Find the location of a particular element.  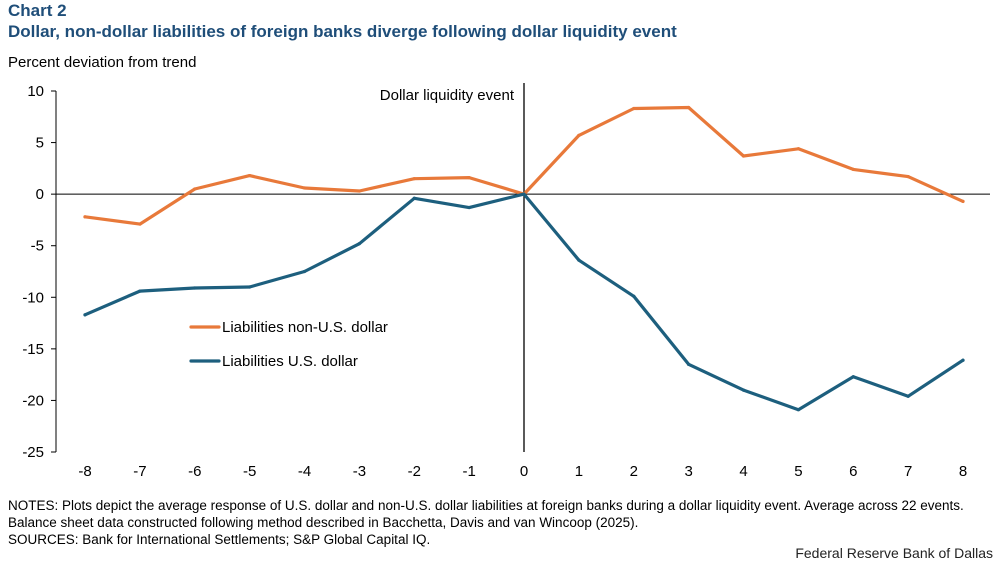

x-tick-label: -5 is located at coordinates (249, 471).